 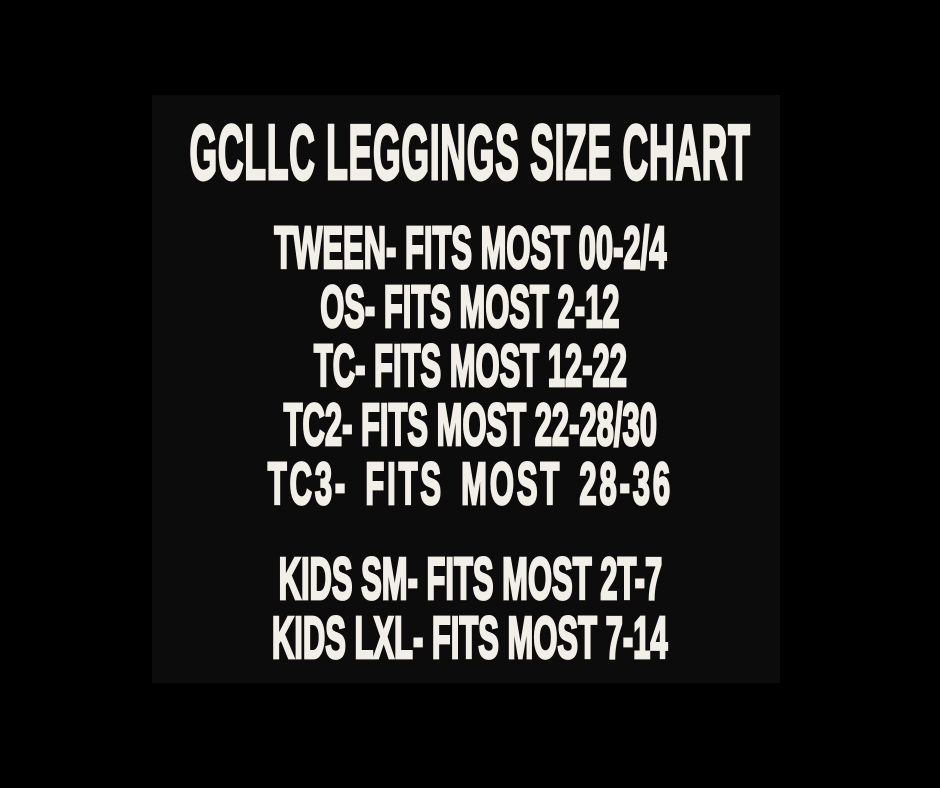 I want to click on size-row-tc: TC- FITS MOST 12-22, so click(x=470, y=366).